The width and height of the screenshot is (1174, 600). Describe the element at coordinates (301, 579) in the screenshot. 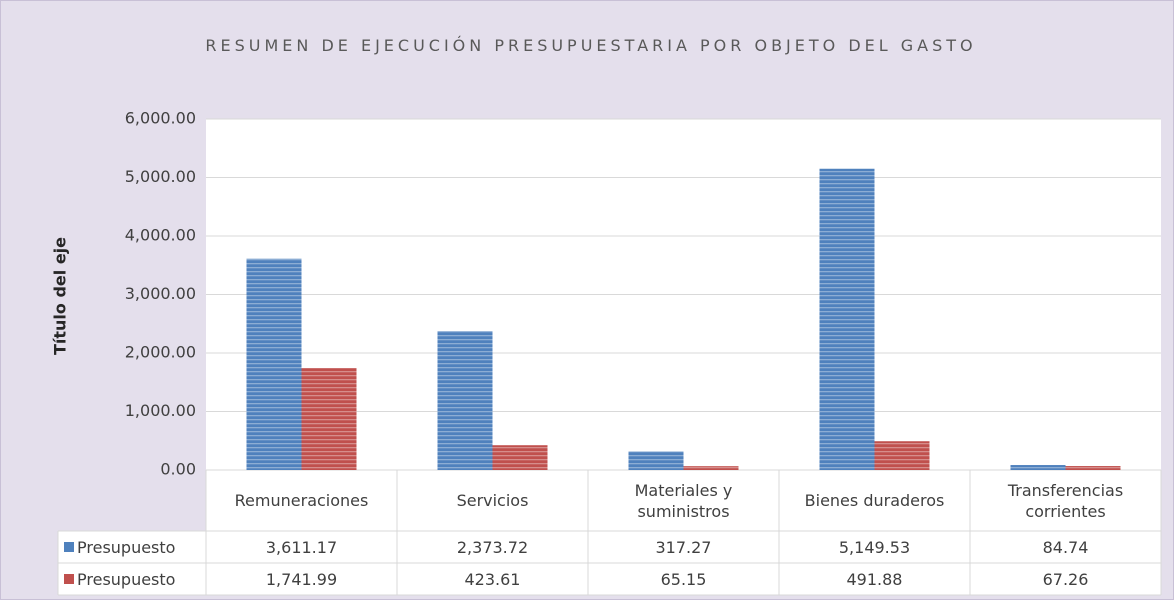

I see `table-value: 1,741.99` at that location.